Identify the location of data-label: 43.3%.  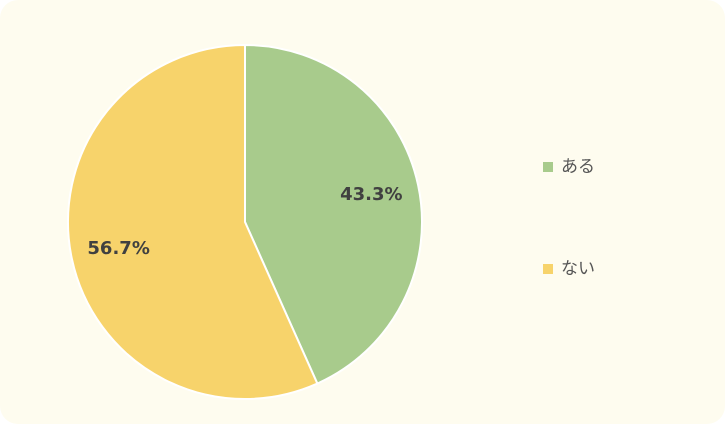
(371, 194).